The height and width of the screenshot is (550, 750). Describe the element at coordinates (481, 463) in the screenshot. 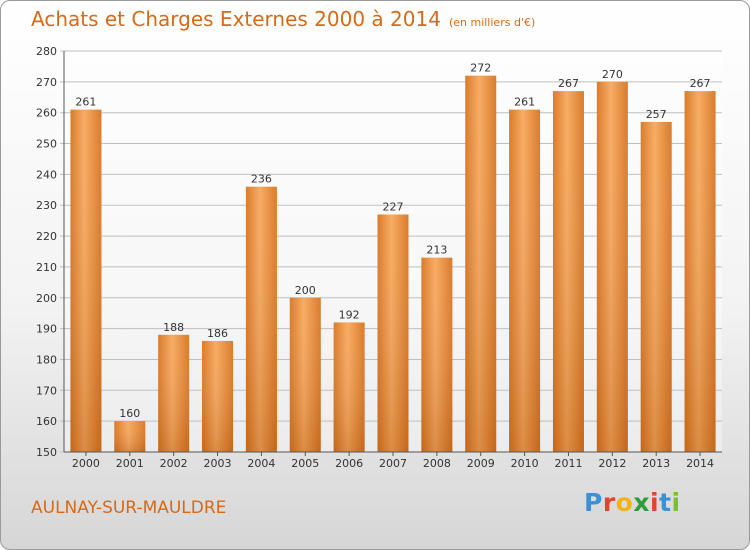

I see `x-tick-label: 2009` at that location.